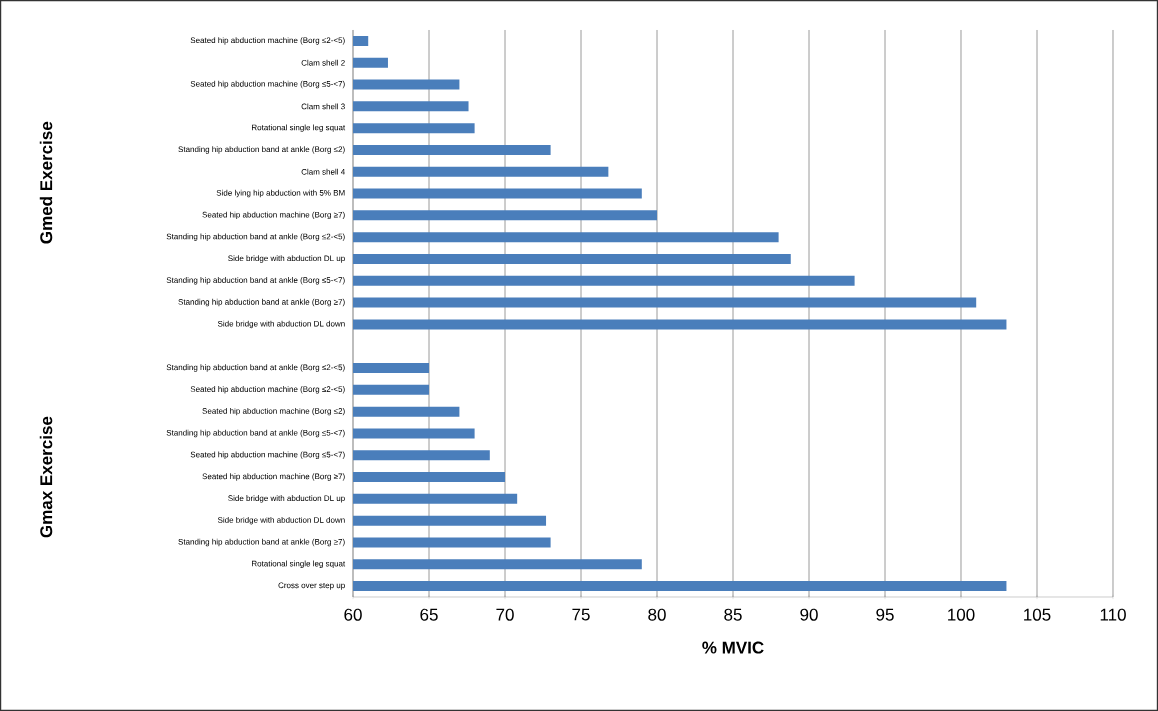 Image resolution: width=1158 pixels, height=711 pixels. Describe the element at coordinates (323, 106) in the screenshot. I see `y-tick-label: Clam shell 3` at that location.